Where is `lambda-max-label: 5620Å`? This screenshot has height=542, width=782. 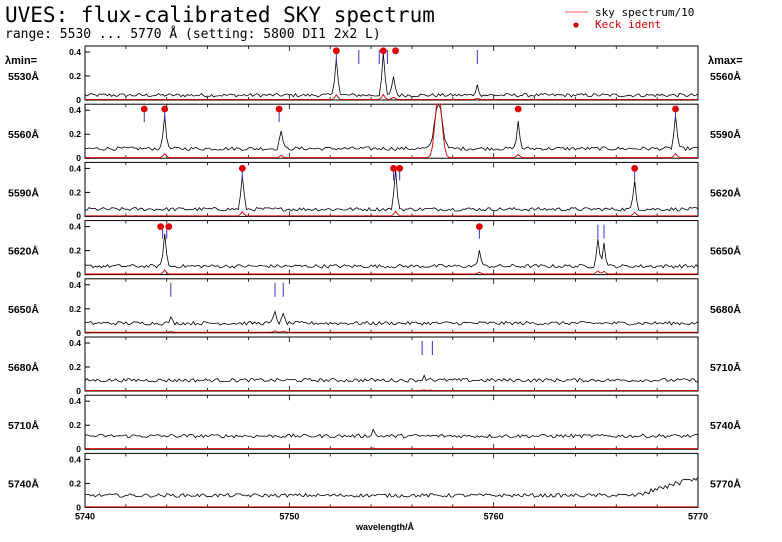
lambda-max-label: 5620Å is located at coordinates (725, 192).